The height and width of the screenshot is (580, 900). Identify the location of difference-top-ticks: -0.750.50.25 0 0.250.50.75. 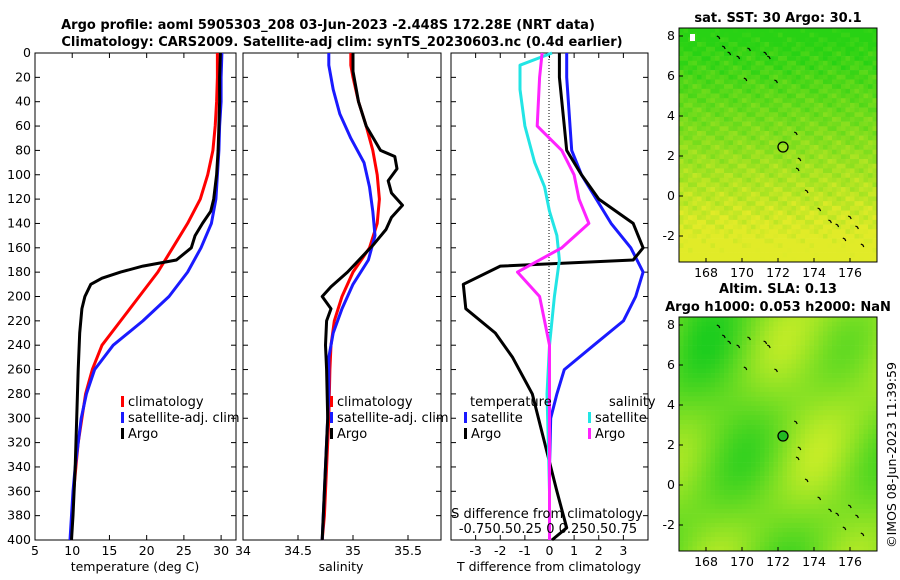
(548, 529).